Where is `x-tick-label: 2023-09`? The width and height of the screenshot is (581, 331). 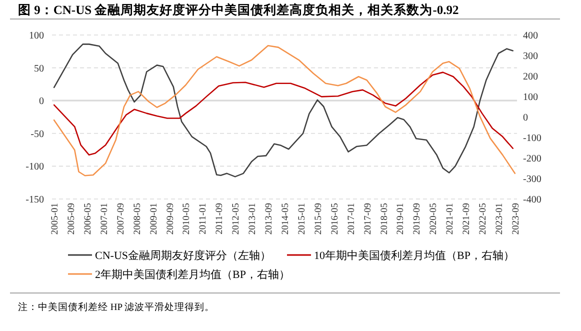 x-tick-label: 2023-09 is located at coordinates (516, 218).